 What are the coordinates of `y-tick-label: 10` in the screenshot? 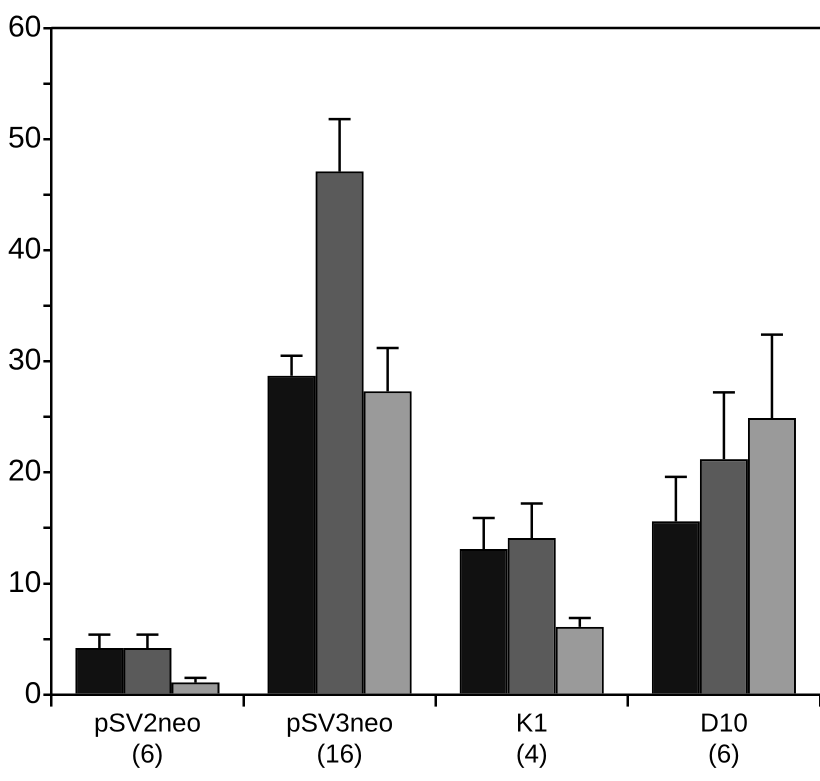 It's located at (25, 582).